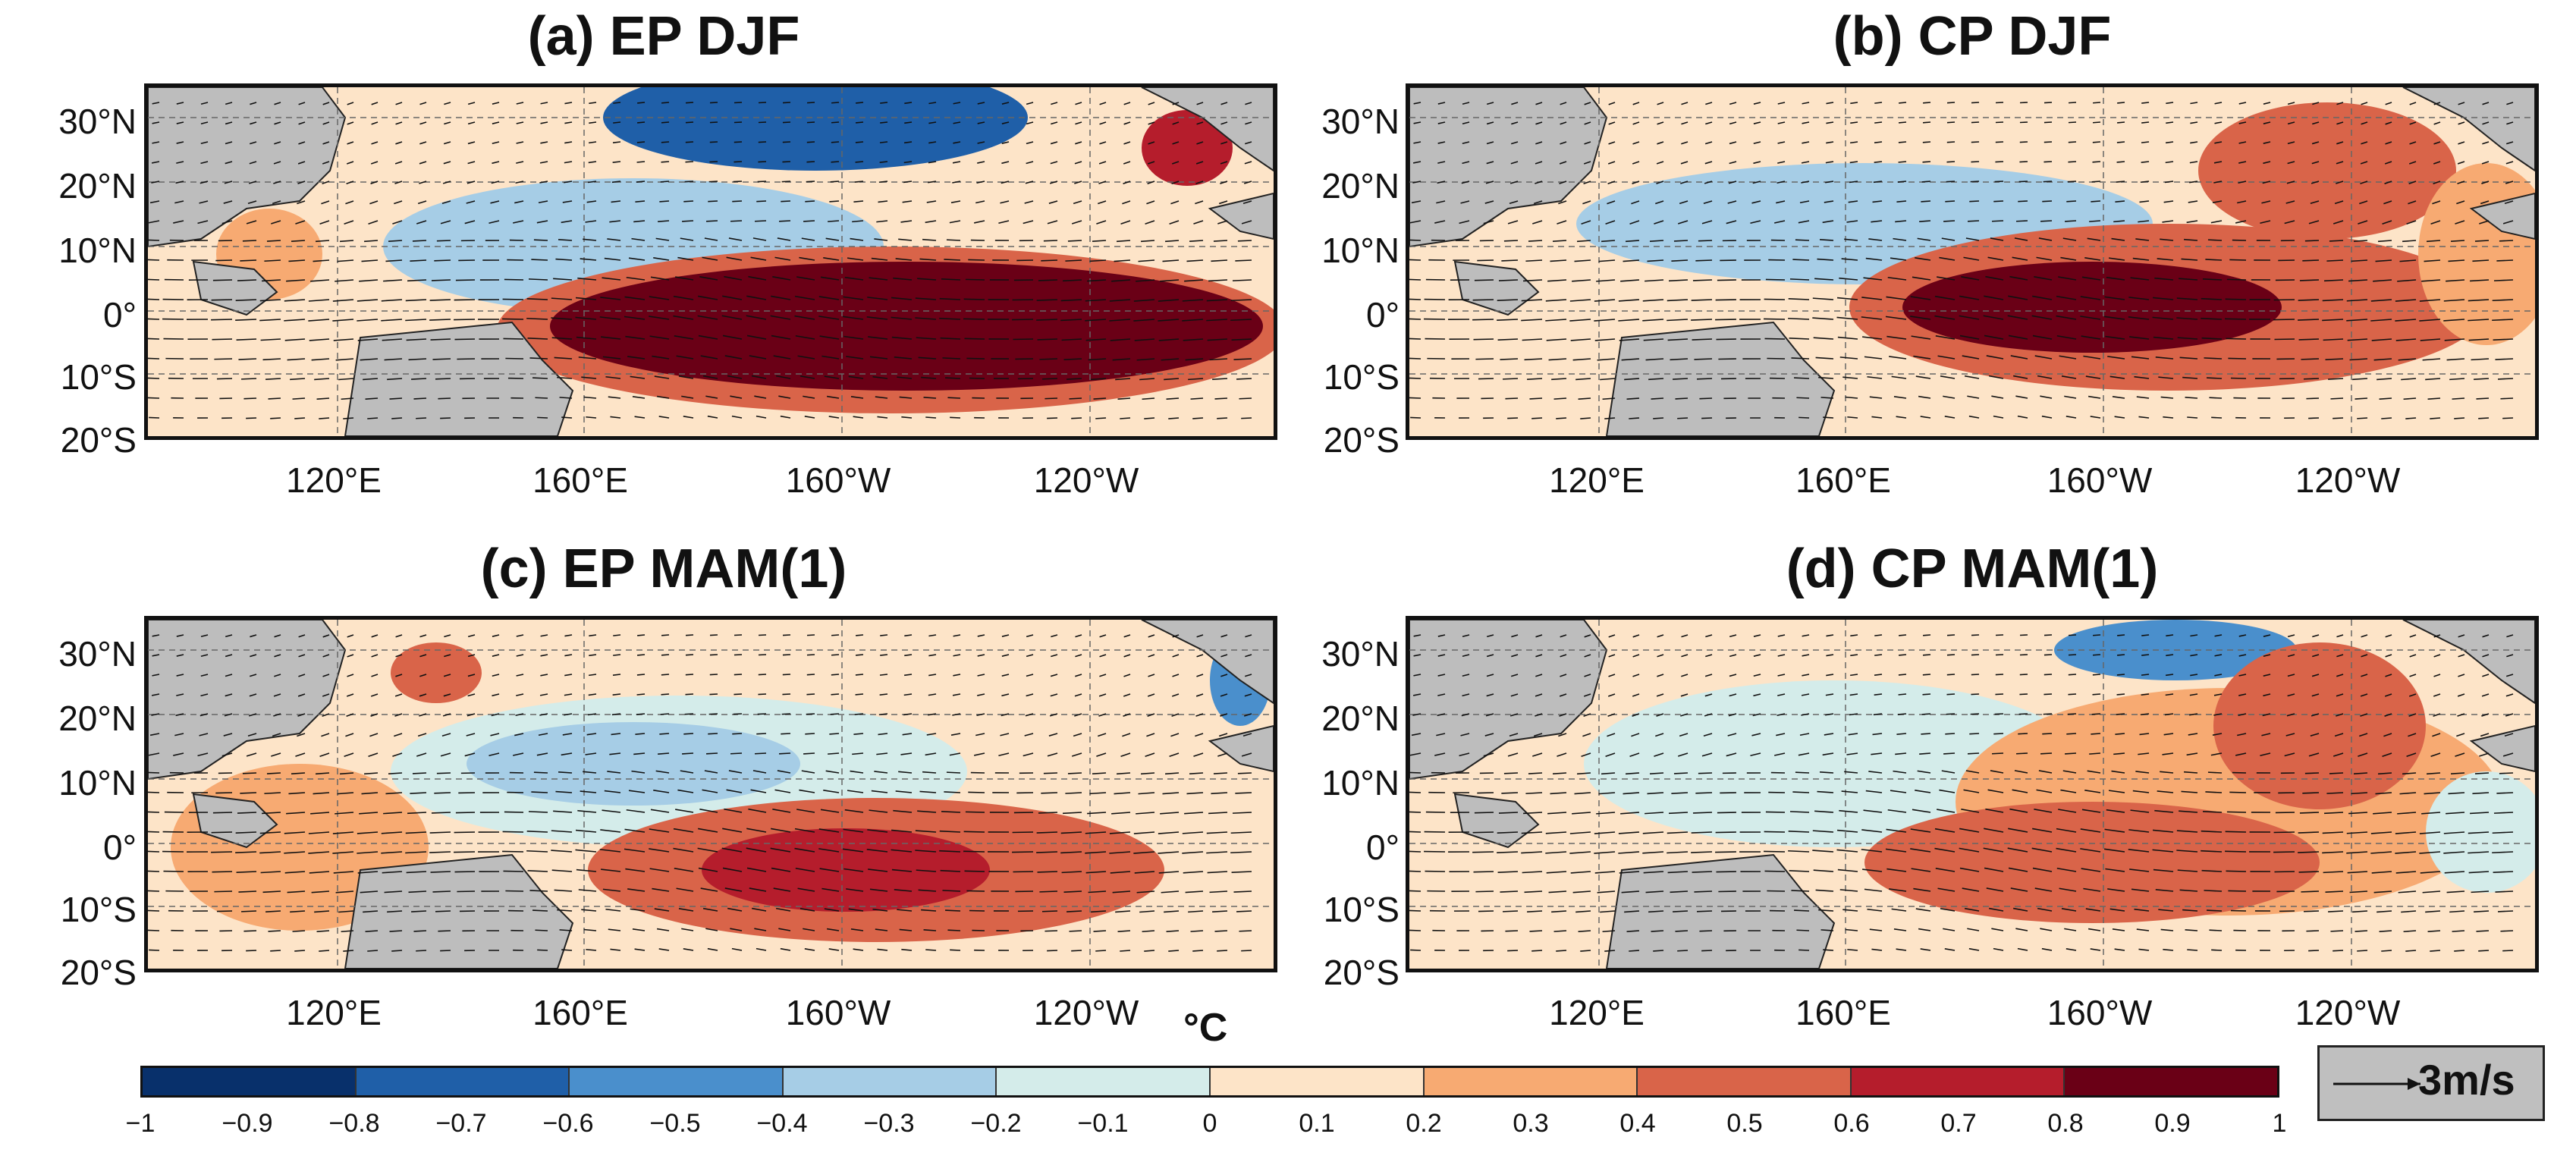 This screenshot has height=1159, width=2576. What do you see at coordinates (996, 1123) in the screenshot?
I see `colorbar-tick-label: −0.2` at bounding box center [996, 1123].